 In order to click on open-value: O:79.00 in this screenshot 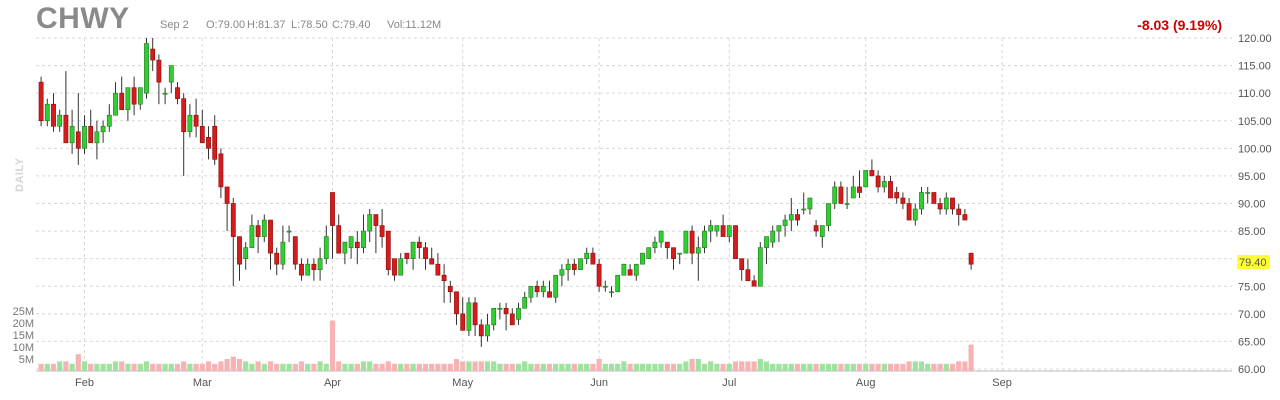, I will do `click(226, 25)`.